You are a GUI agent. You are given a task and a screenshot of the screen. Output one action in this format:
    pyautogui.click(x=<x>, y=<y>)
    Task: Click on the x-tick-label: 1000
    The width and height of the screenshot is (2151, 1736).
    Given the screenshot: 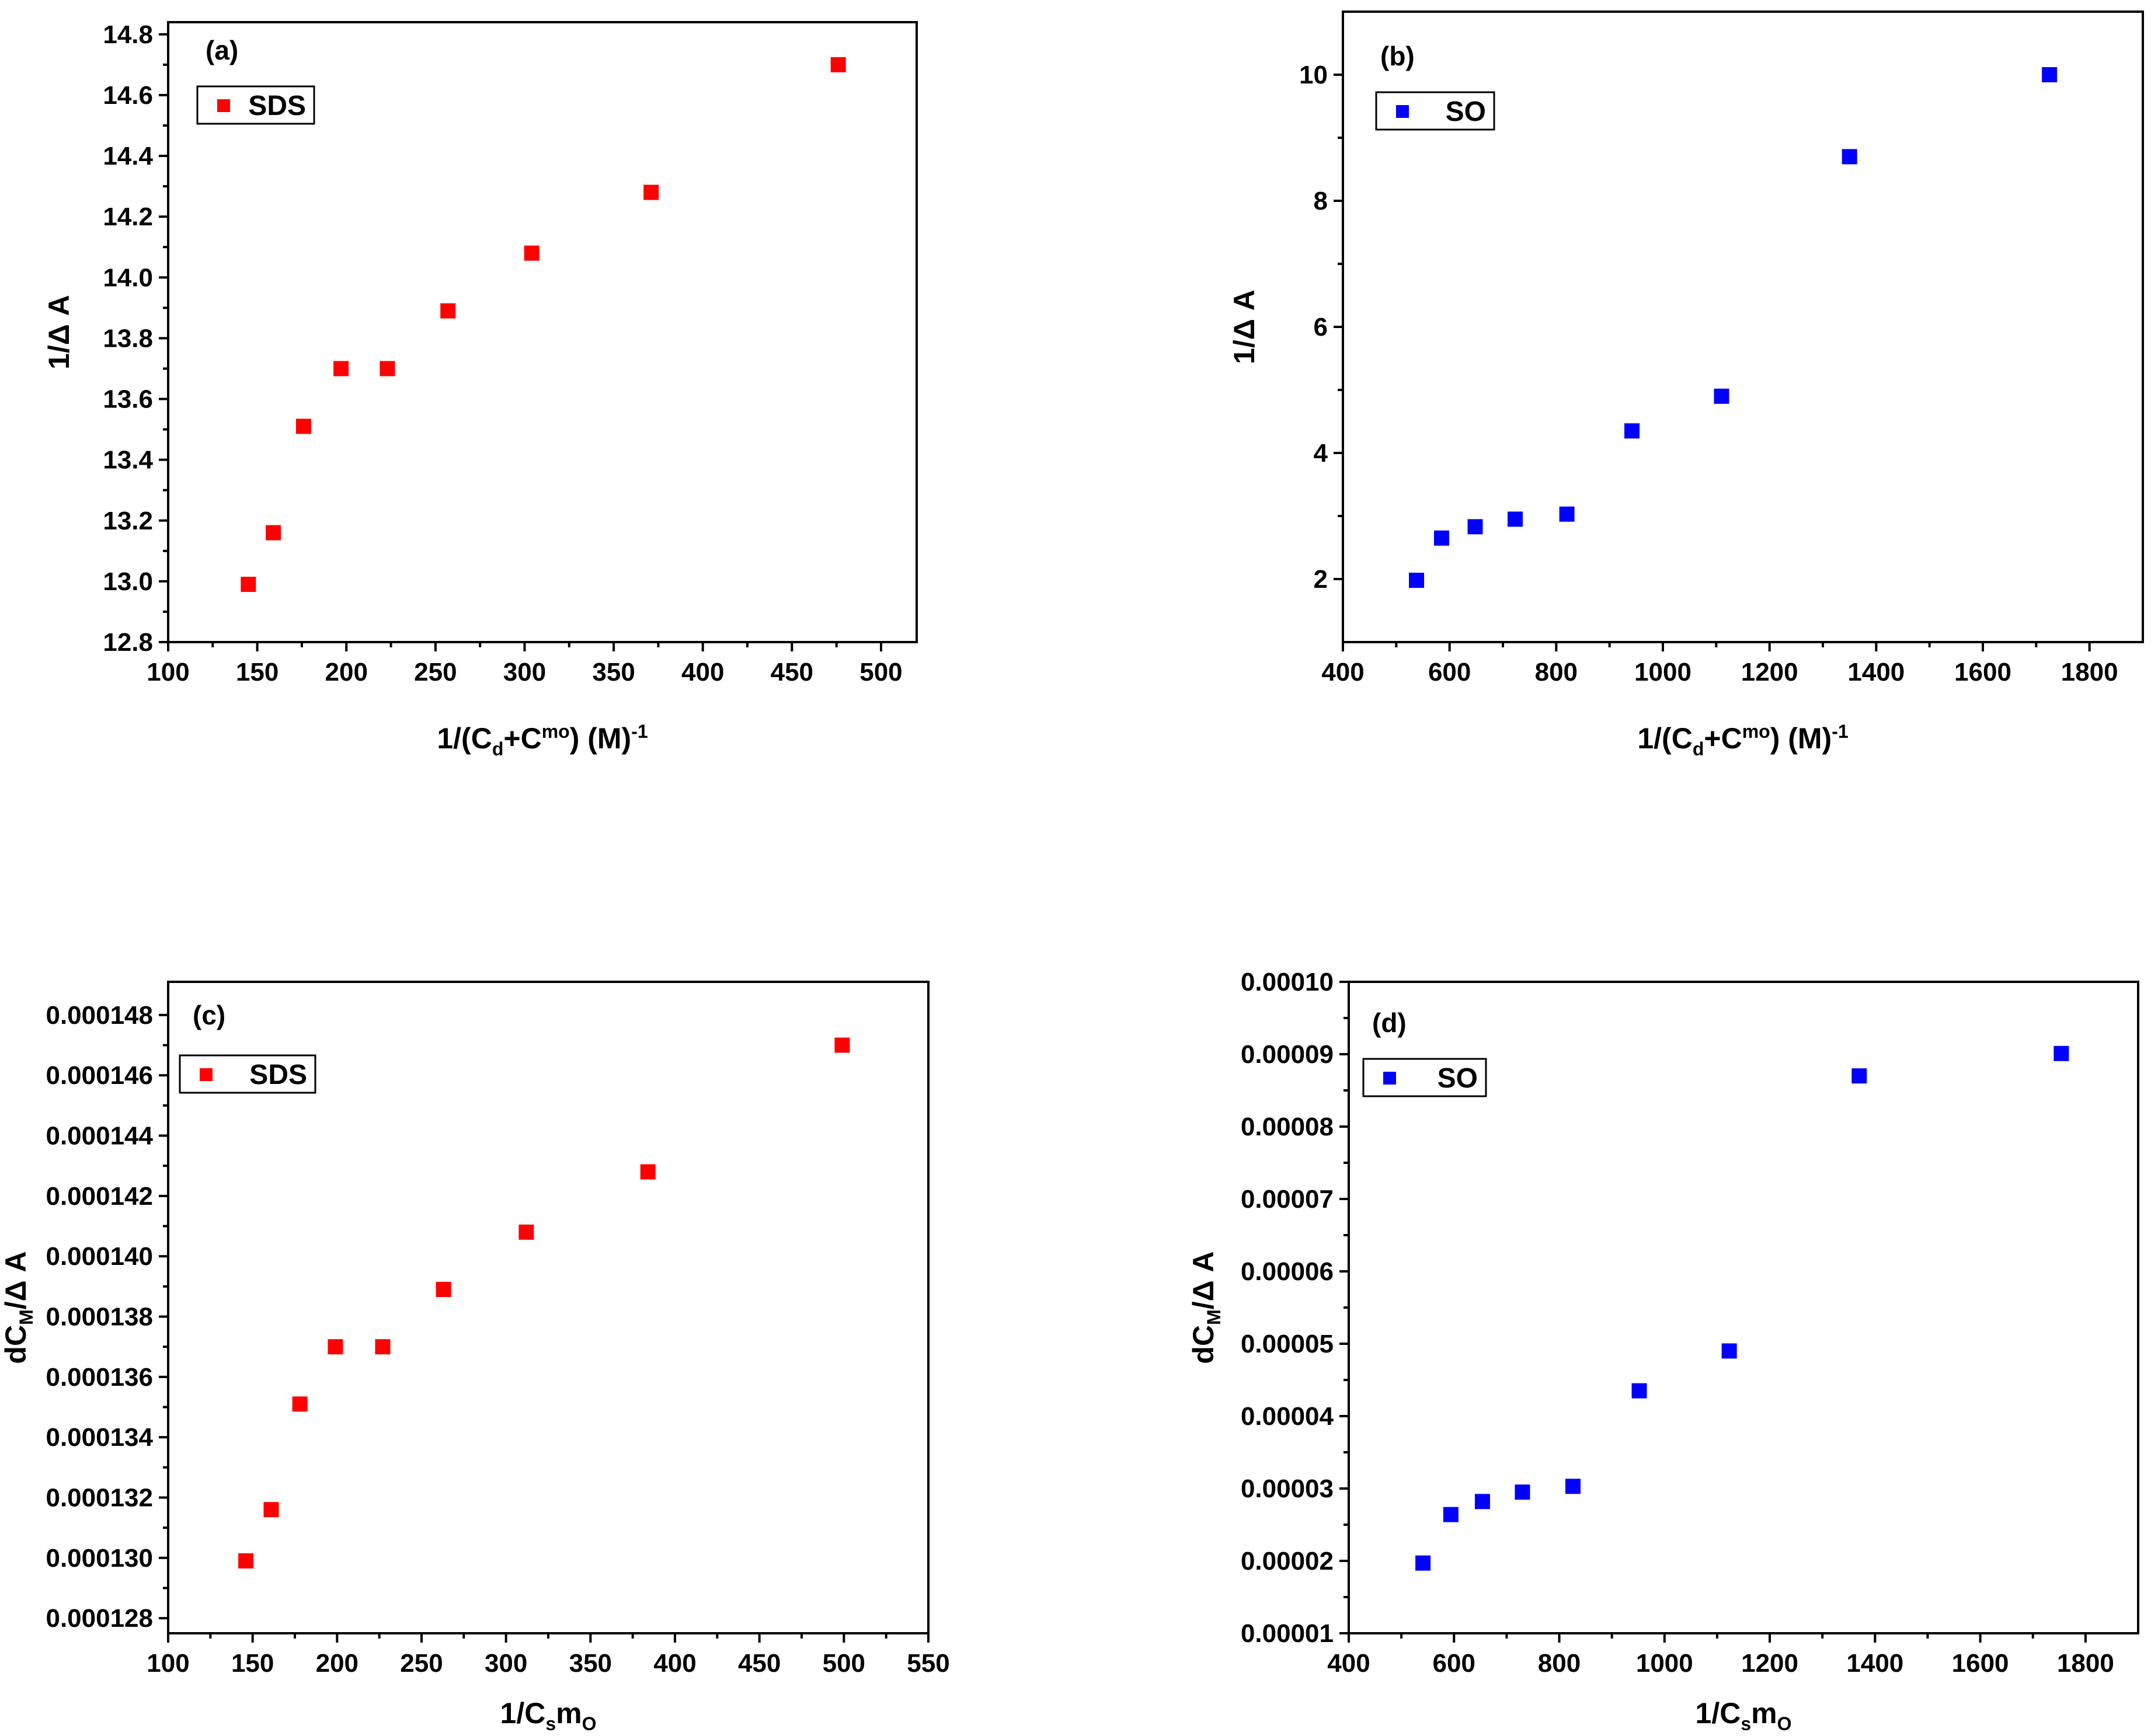 What is the action you would take?
    pyautogui.click(x=1664, y=1663)
    